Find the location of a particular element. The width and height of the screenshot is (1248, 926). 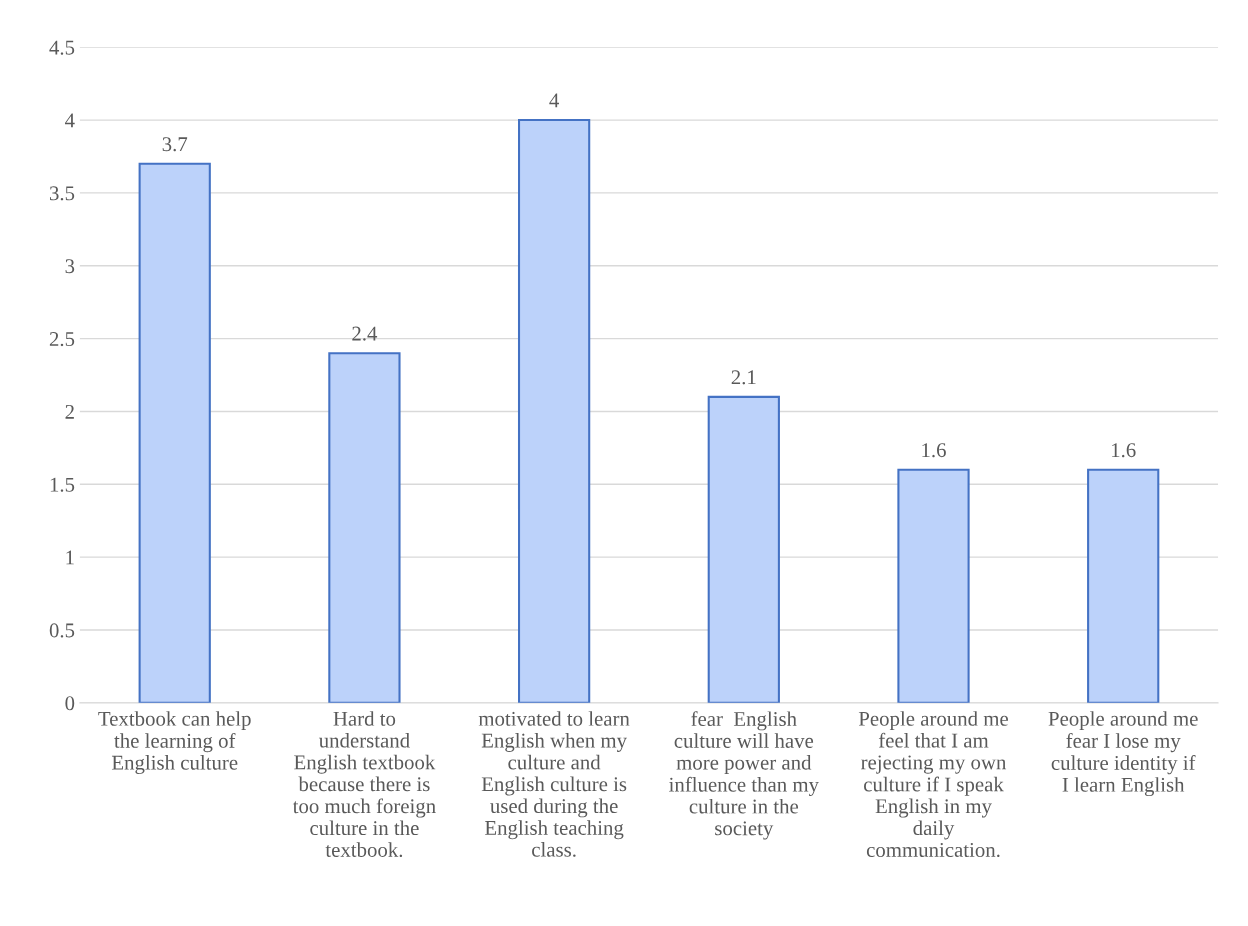

x-tick-label: People around me fear I lose my culture identity if I learn English is located at coordinates (1123, 754).